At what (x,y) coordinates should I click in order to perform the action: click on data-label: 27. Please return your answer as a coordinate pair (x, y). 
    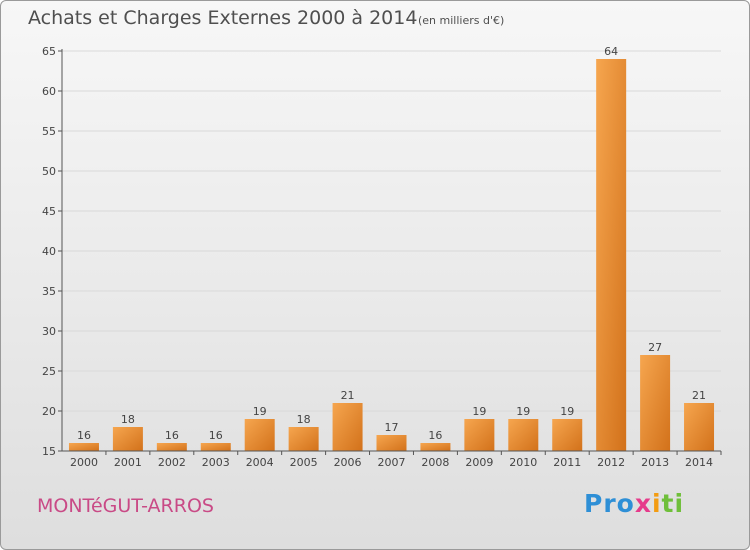
    Looking at the image, I should click on (655, 347).